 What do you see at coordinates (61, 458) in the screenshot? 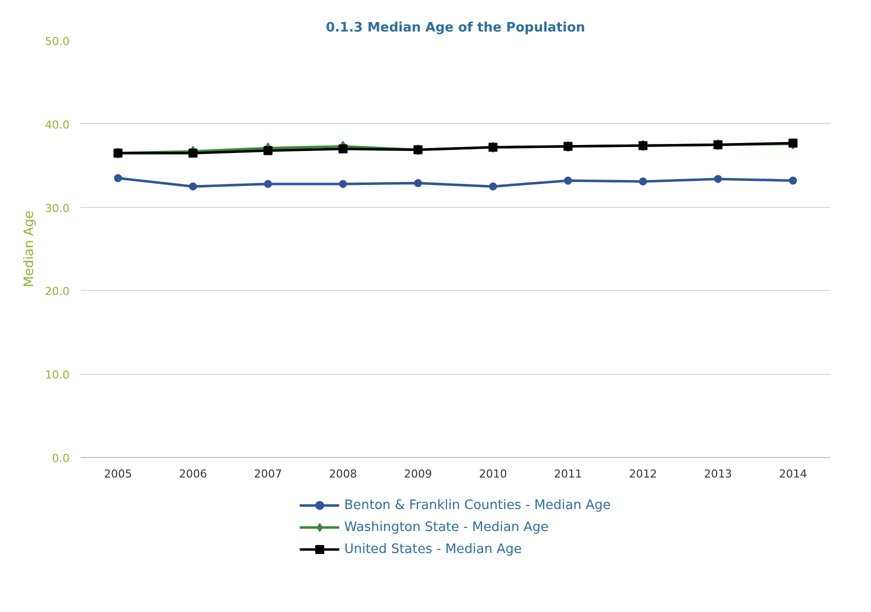
I see `y-tick-label: 0.0` at bounding box center [61, 458].